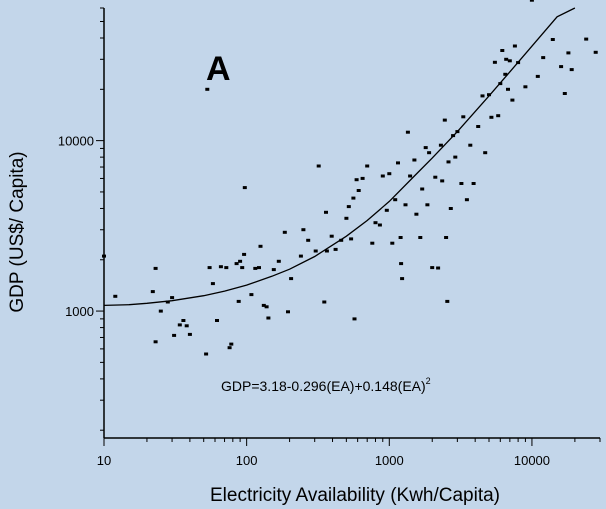  I want to click on fit-equation-exponent: 2, so click(428, 381).